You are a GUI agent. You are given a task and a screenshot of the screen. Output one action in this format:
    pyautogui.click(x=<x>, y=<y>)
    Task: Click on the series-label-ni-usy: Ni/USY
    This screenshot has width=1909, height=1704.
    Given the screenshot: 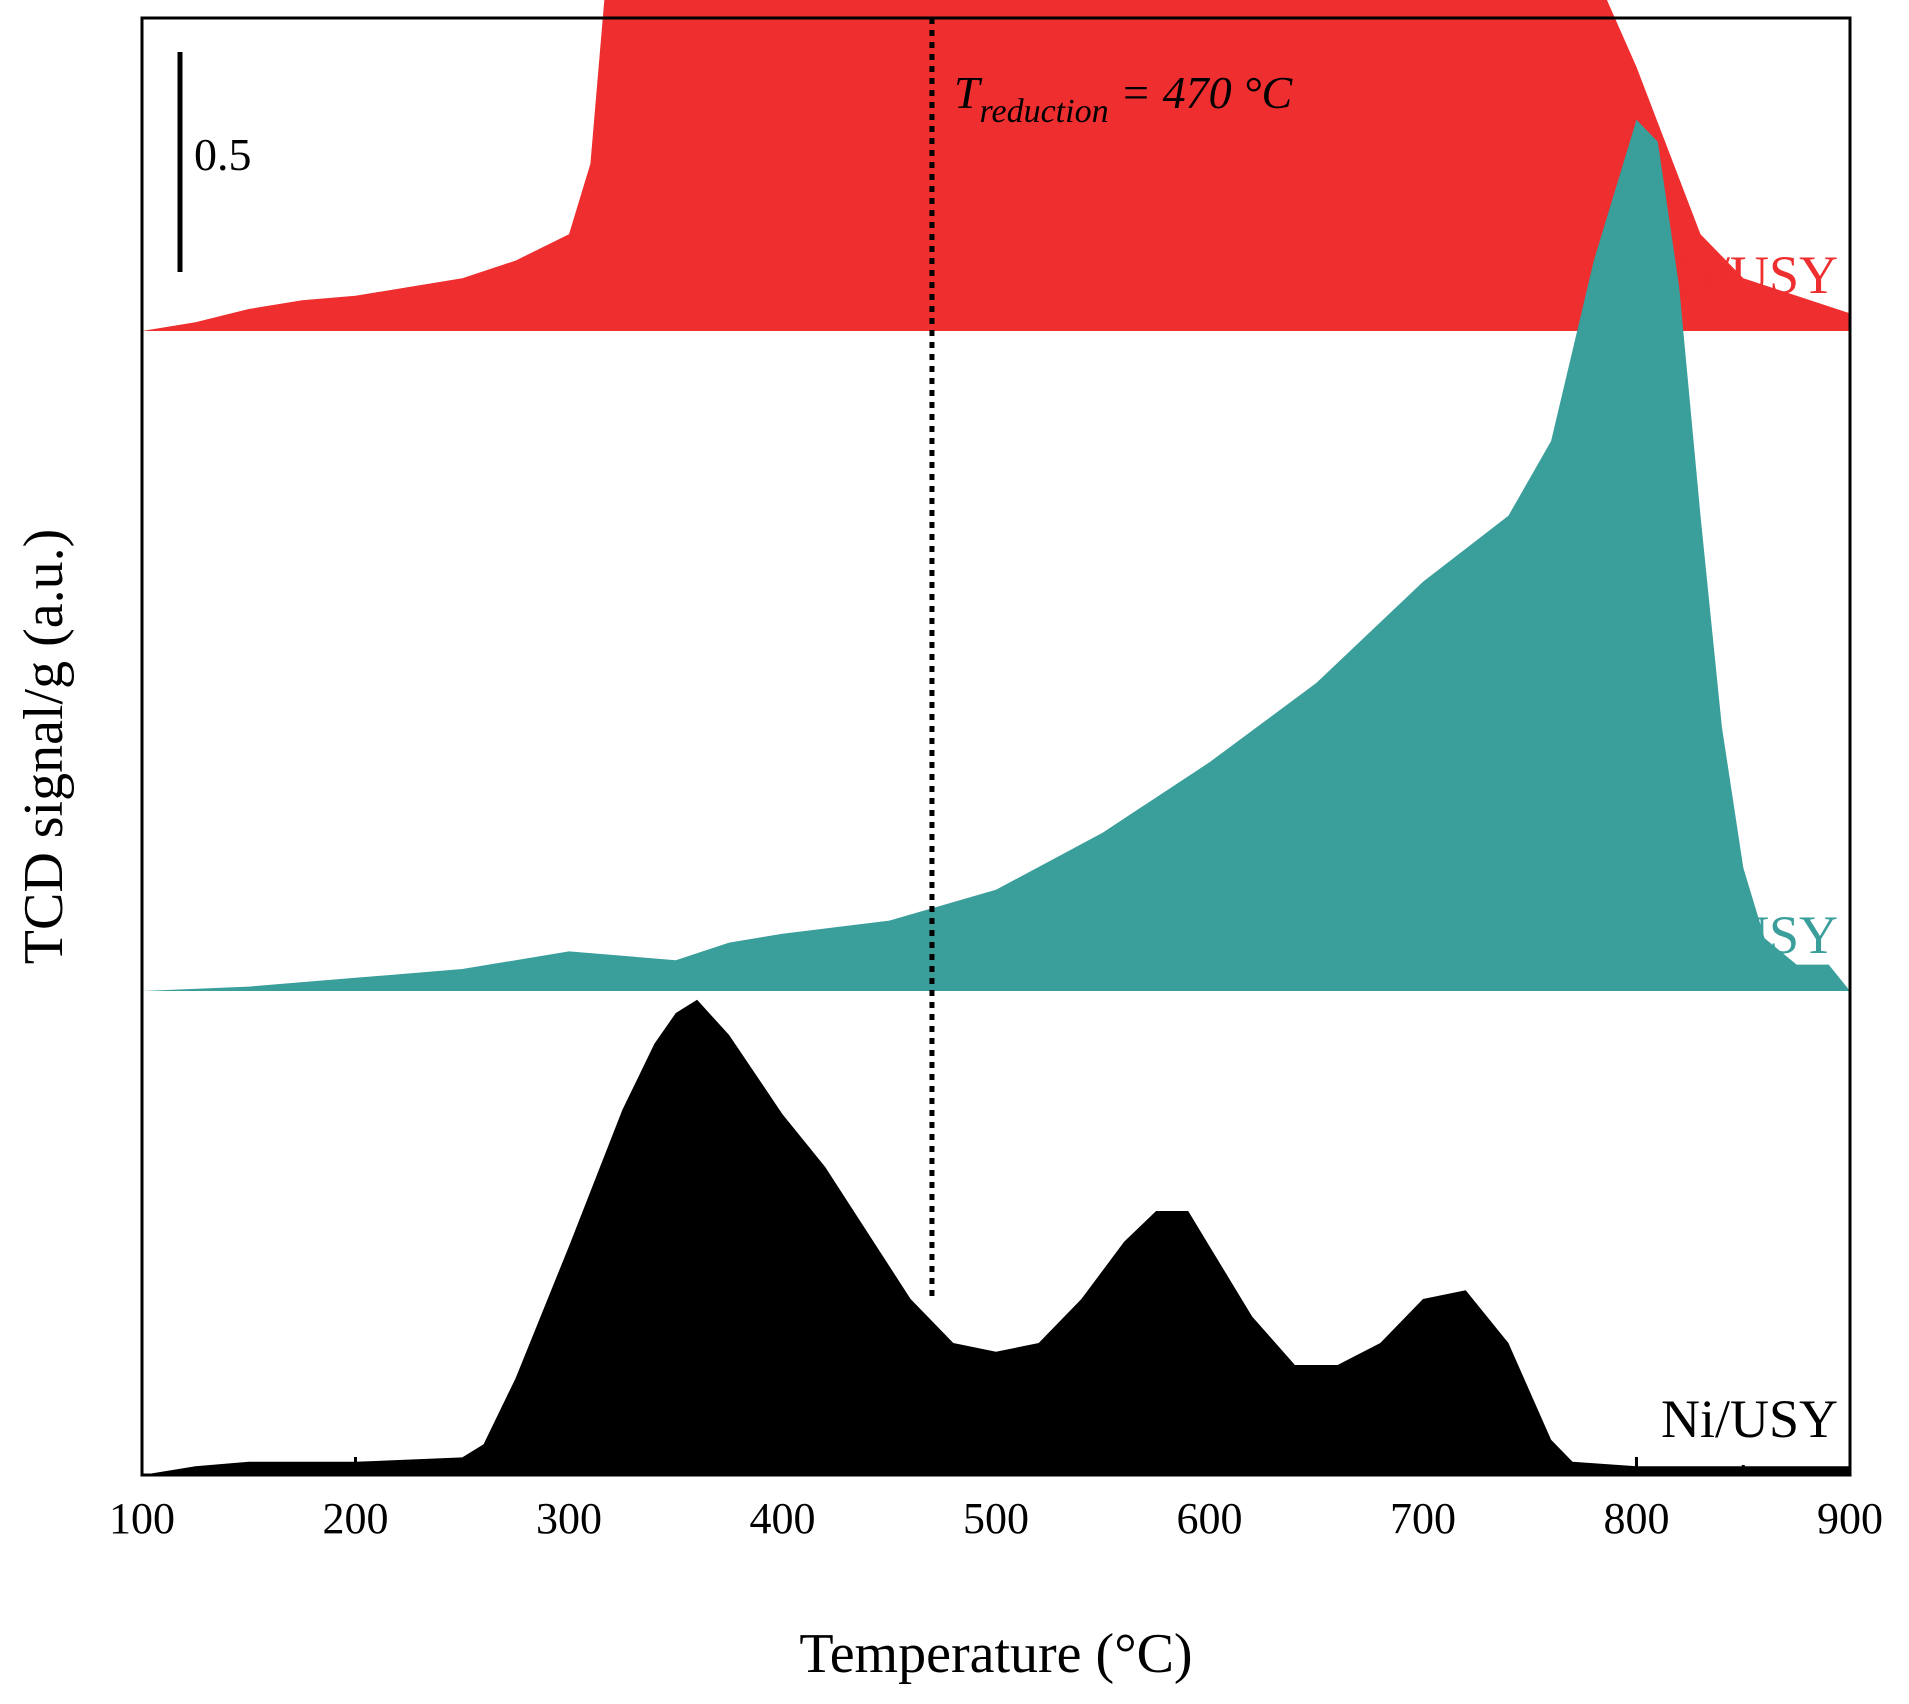 What is the action you would take?
    pyautogui.click(x=1749, y=1419)
    